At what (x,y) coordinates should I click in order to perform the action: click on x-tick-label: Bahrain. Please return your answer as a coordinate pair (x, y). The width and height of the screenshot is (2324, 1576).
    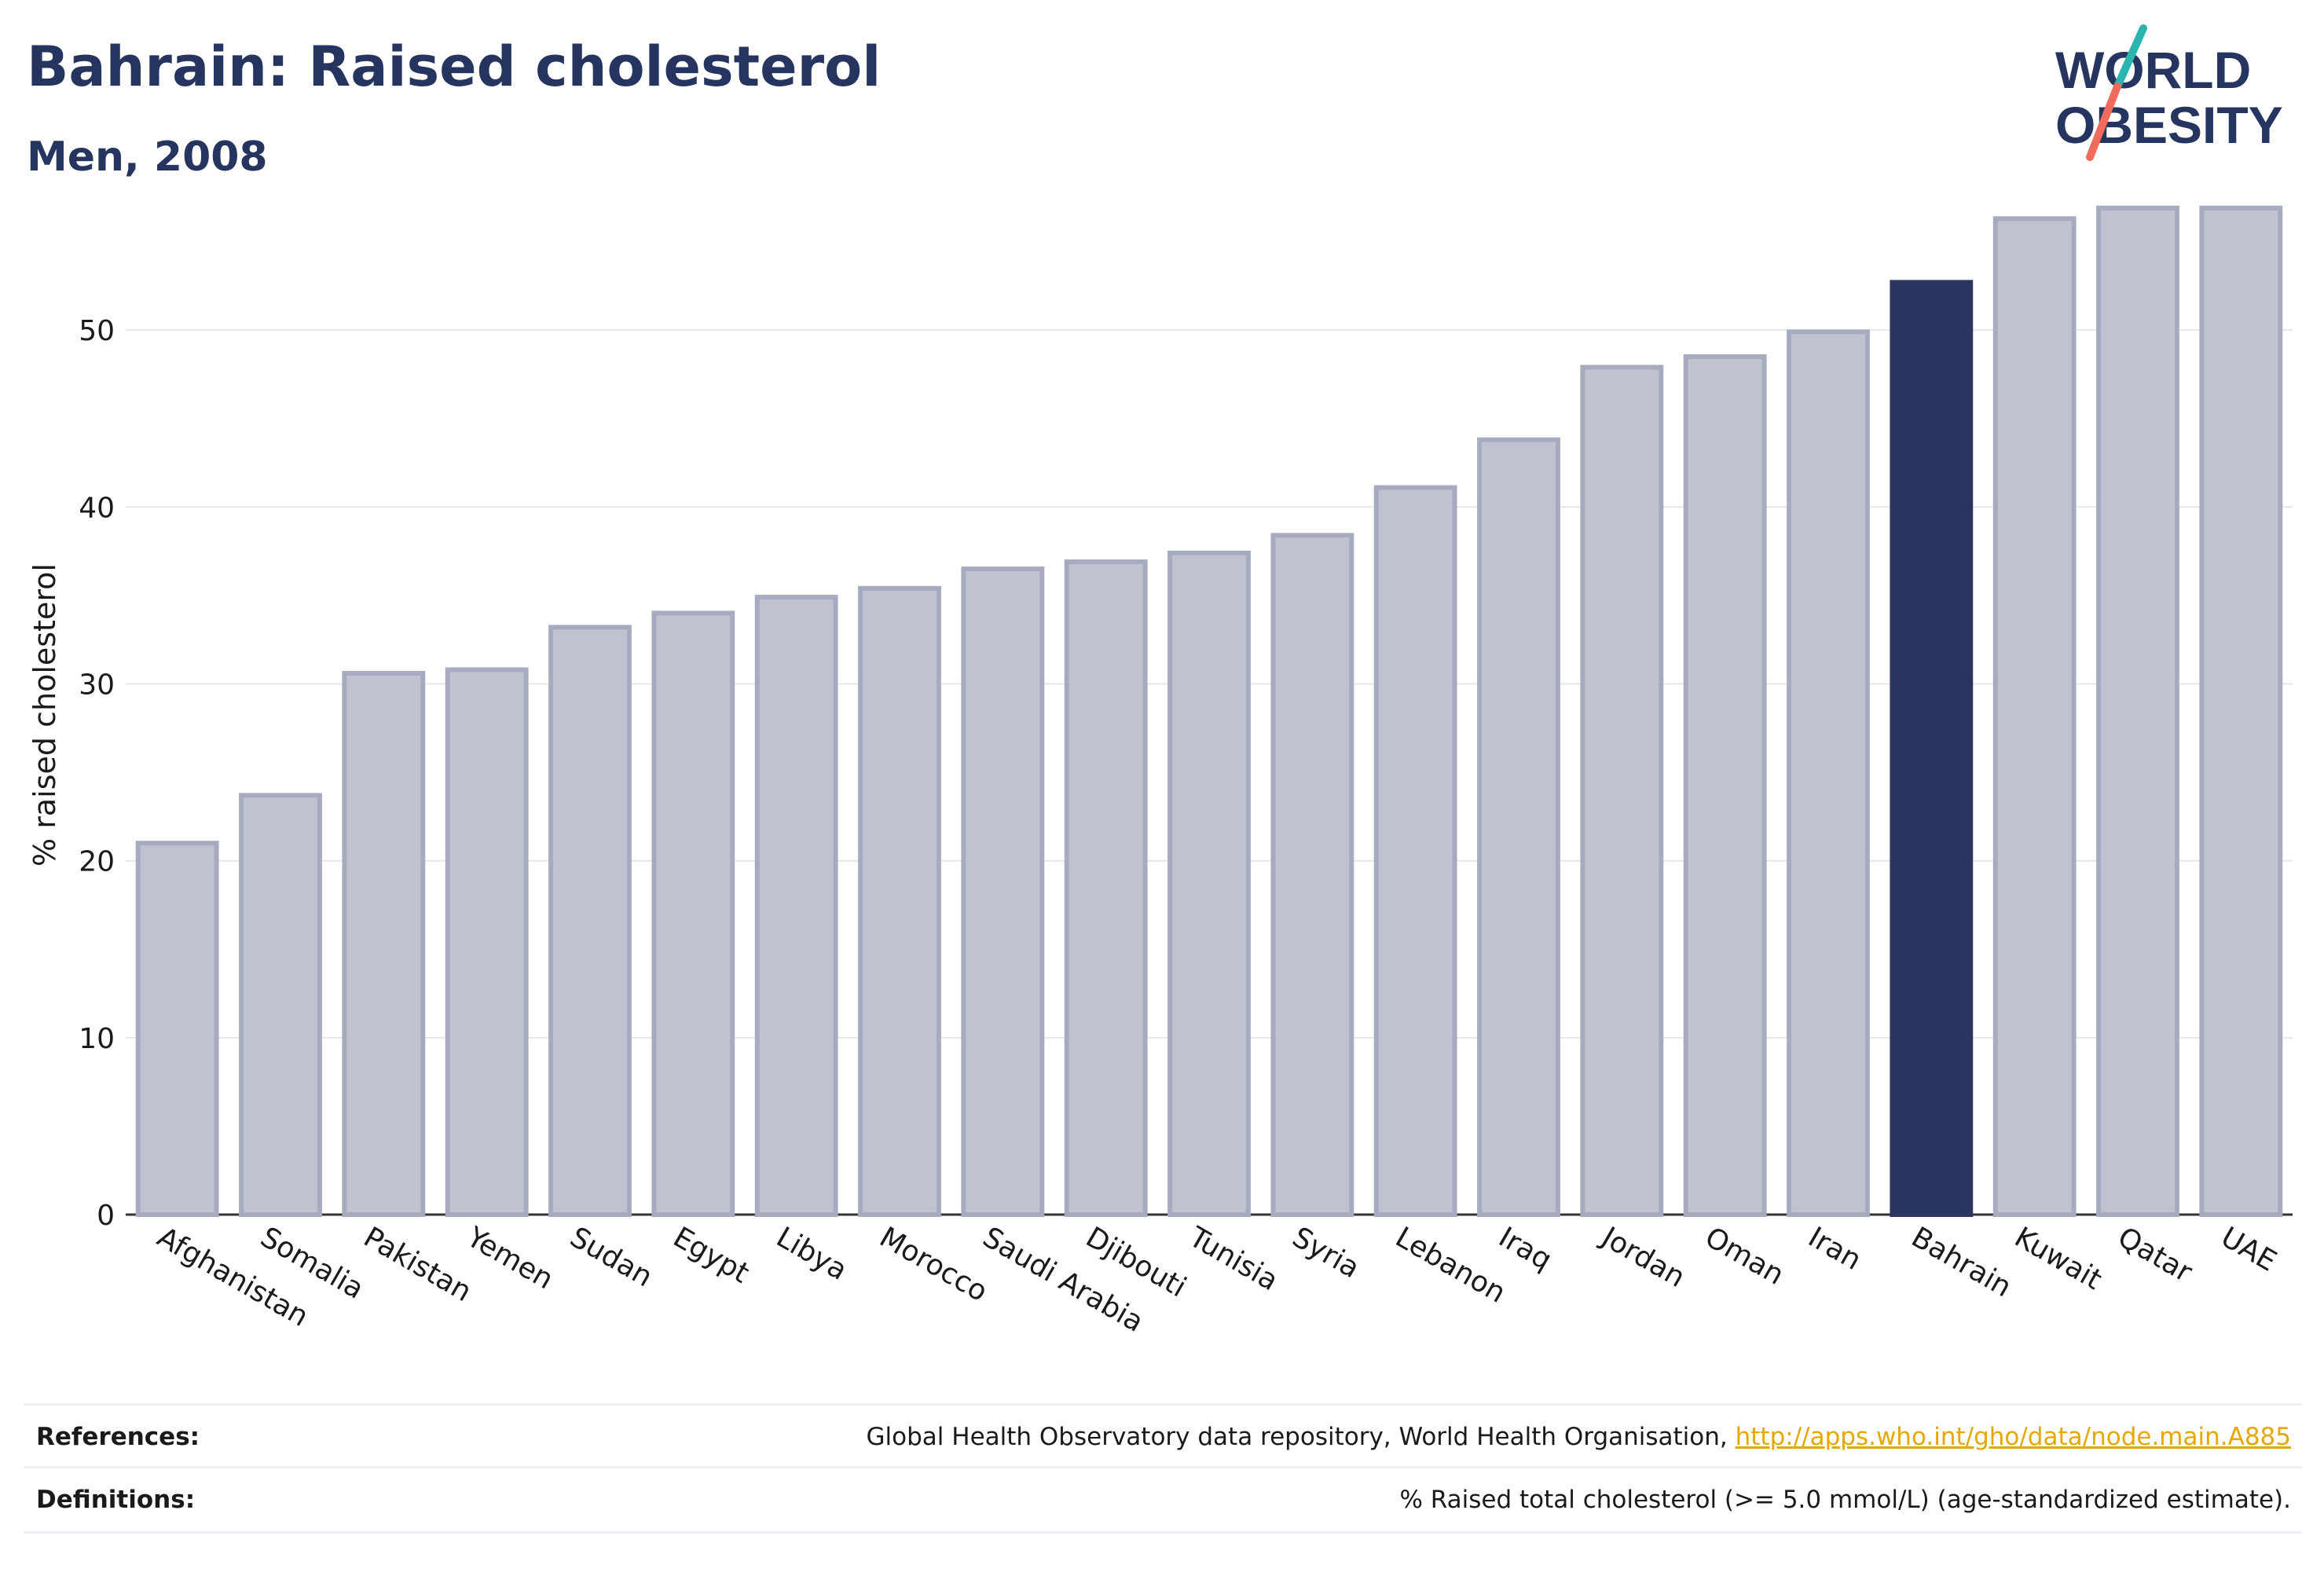
    Looking at the image, I should click on (1961, 1262).